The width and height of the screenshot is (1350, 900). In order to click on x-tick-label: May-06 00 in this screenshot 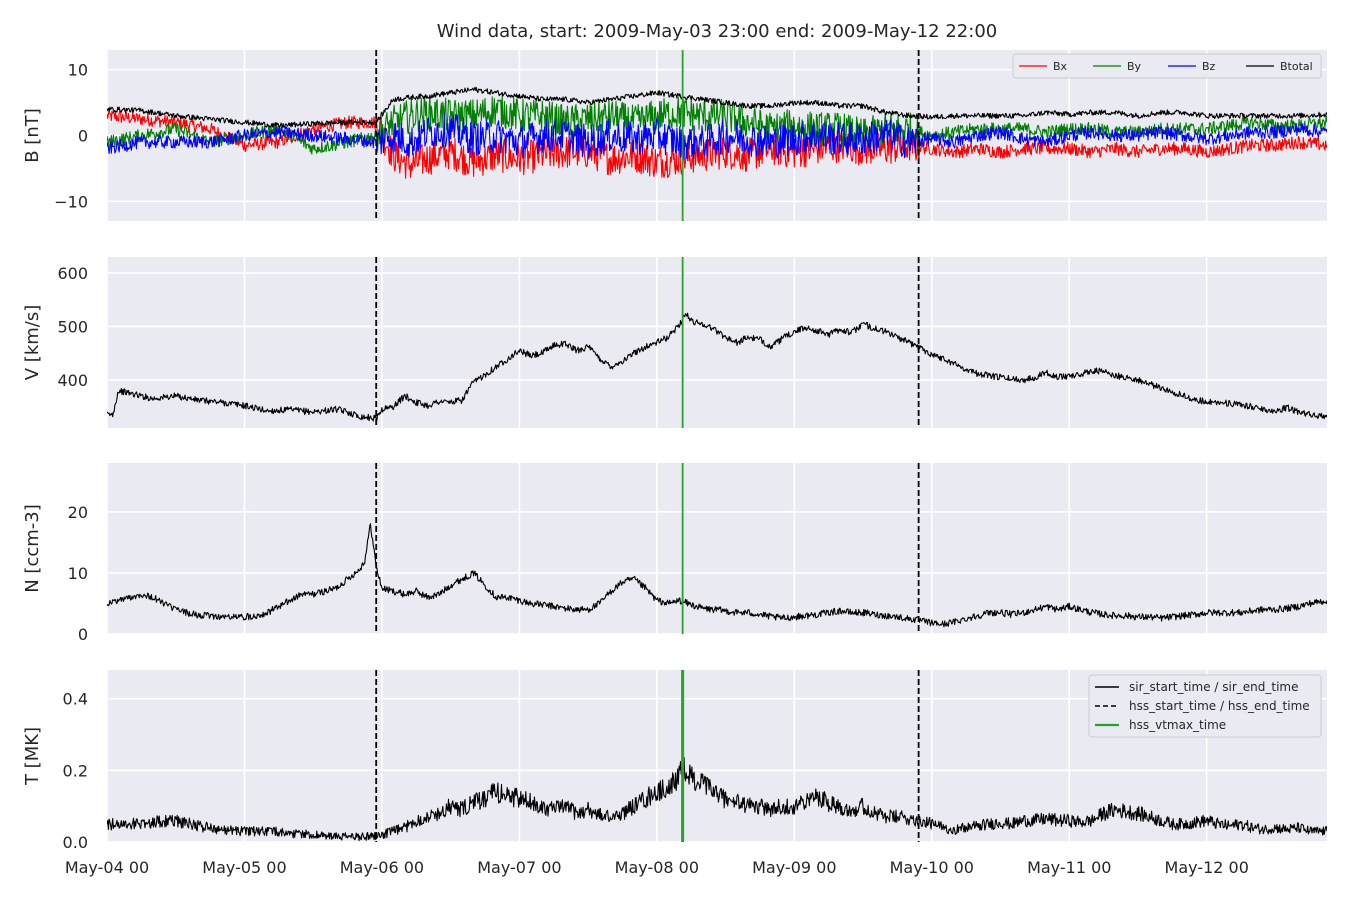, I will do `click(382, 867)`.